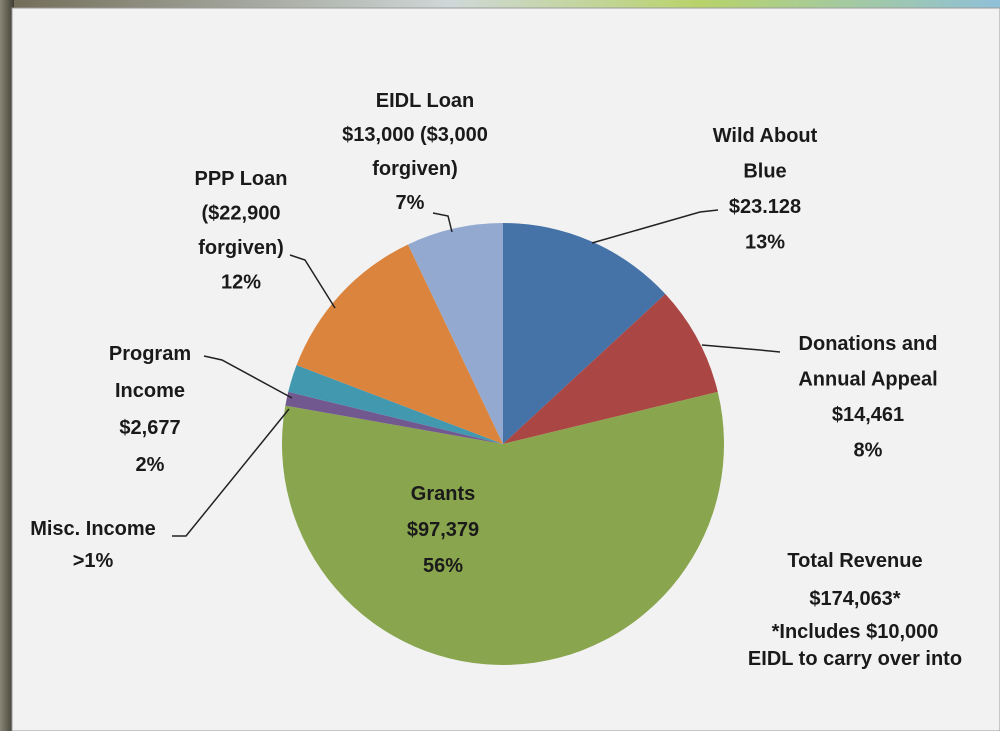  I want to click on slice-detail: $97,379, so click(443, 530).